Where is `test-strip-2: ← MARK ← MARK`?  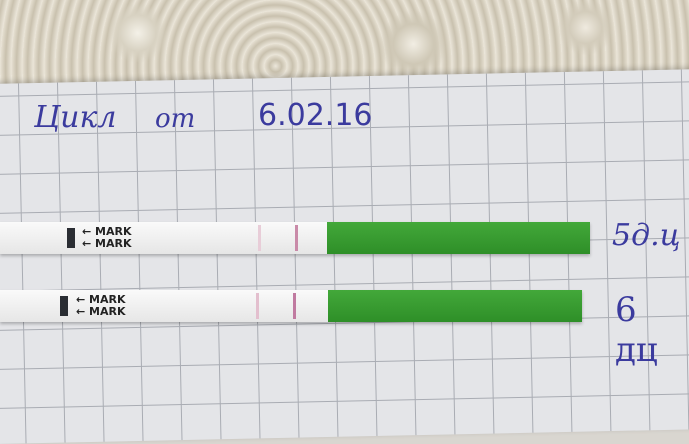
test-strip-2: ← MARK ← MARK is located at coordinates (291, 306).